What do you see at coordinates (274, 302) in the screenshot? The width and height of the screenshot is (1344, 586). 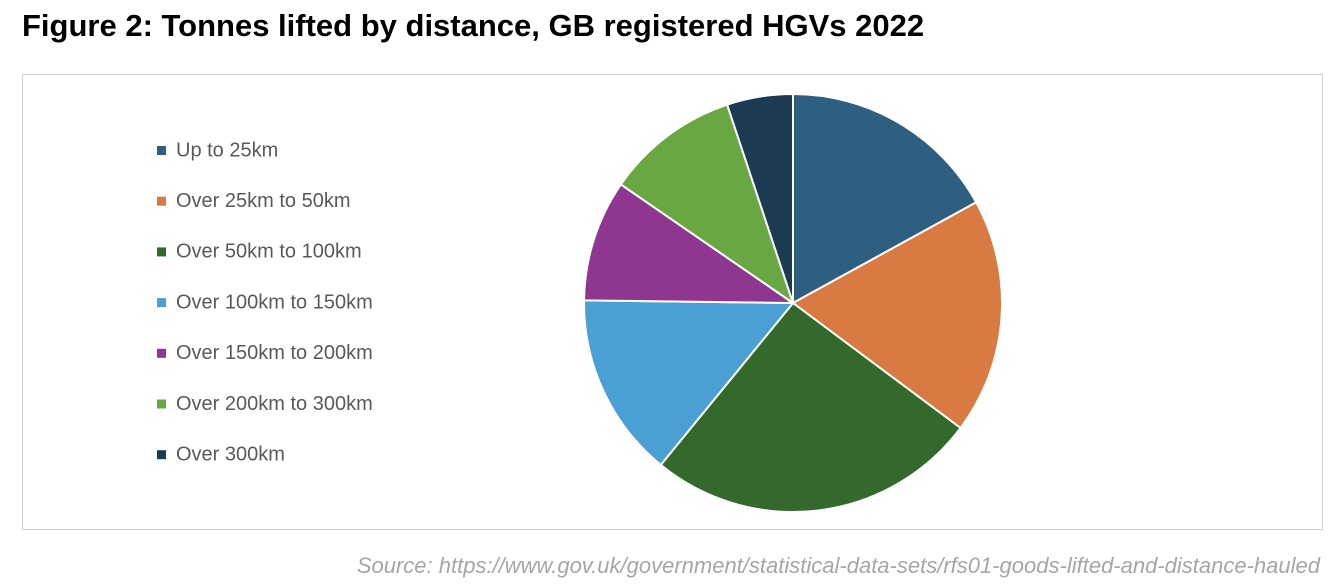 I see `legend-label: Over 100km to 150km` at bounding box center [274, 302].